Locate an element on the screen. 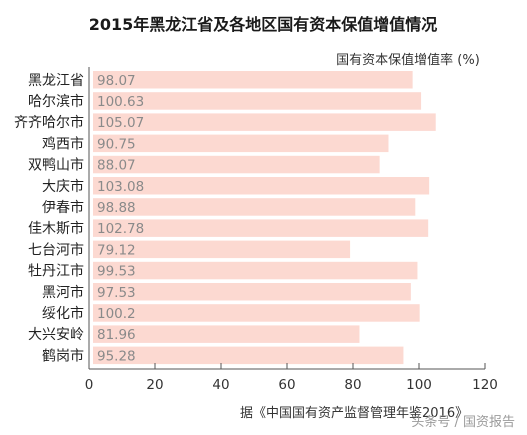 Image resolution: width=527 pixels, height=435 pixels. category-label-7: 佳木斯市 is located at coordinates (56, 228).